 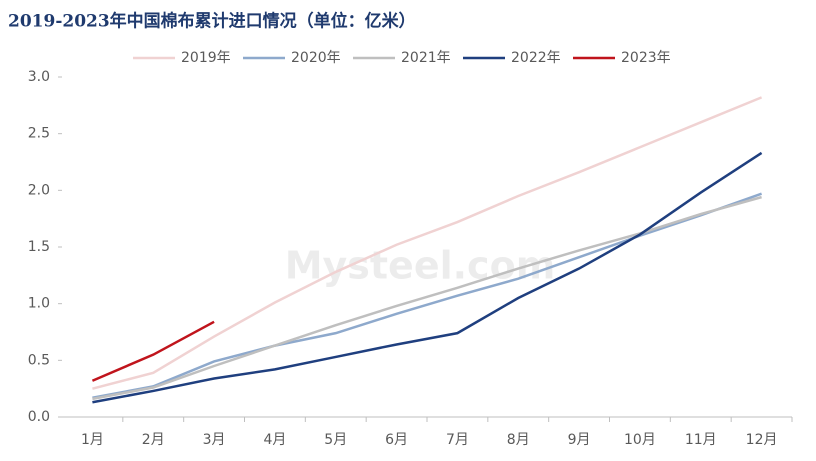 I want to click on legend-label: 2023年, so click(x=646, y=58).